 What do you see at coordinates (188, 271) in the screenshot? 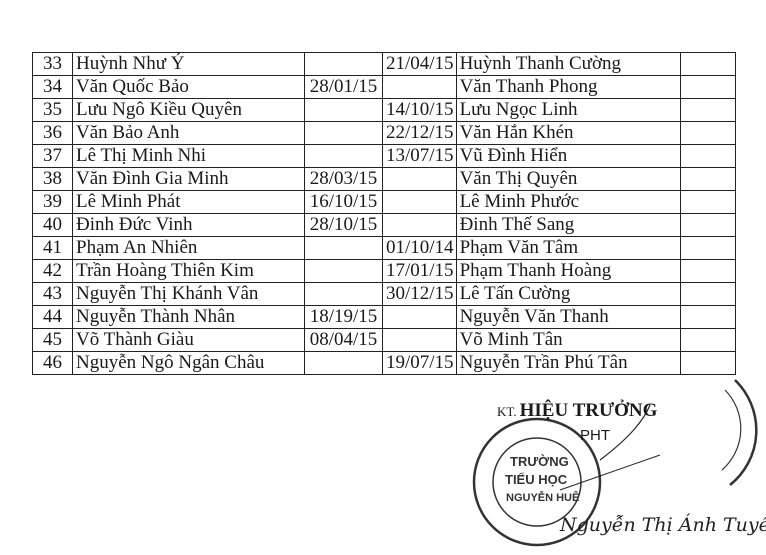
I see `cell-name: Trần Hoàng Thiên Kim` at bounding box center [188, 271].